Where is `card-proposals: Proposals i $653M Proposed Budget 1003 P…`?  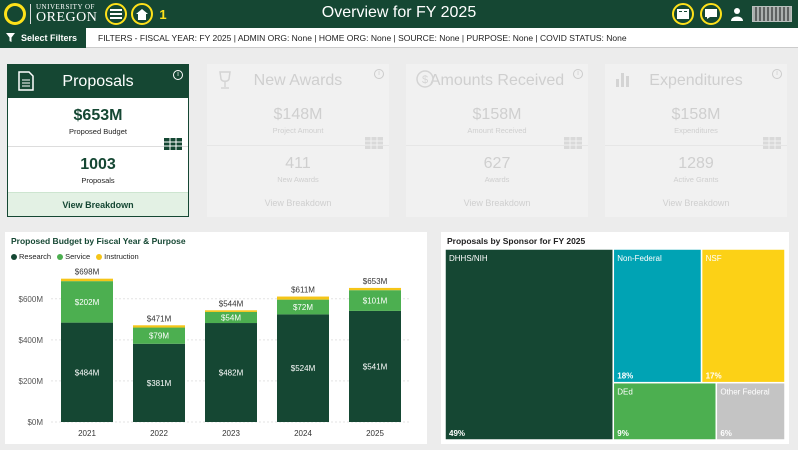
card-proposals: Proposals i $653M Proposed Budget 1003 P… is located at coordinates (98, 140).